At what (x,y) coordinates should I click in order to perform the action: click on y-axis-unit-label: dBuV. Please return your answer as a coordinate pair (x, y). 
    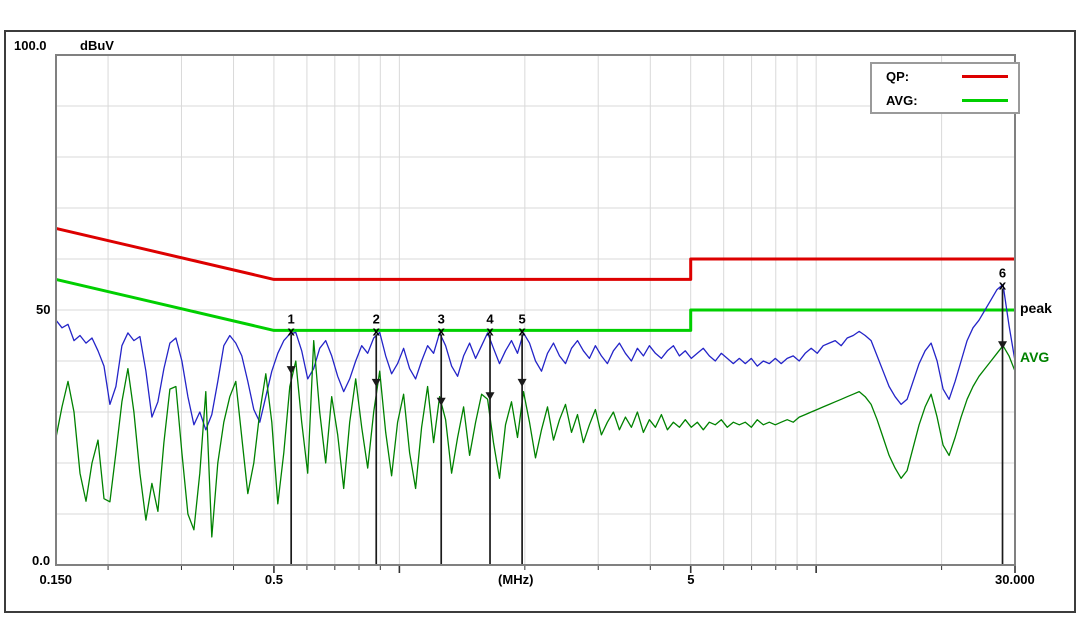
    Looking at the image, I should click on (97, 45).